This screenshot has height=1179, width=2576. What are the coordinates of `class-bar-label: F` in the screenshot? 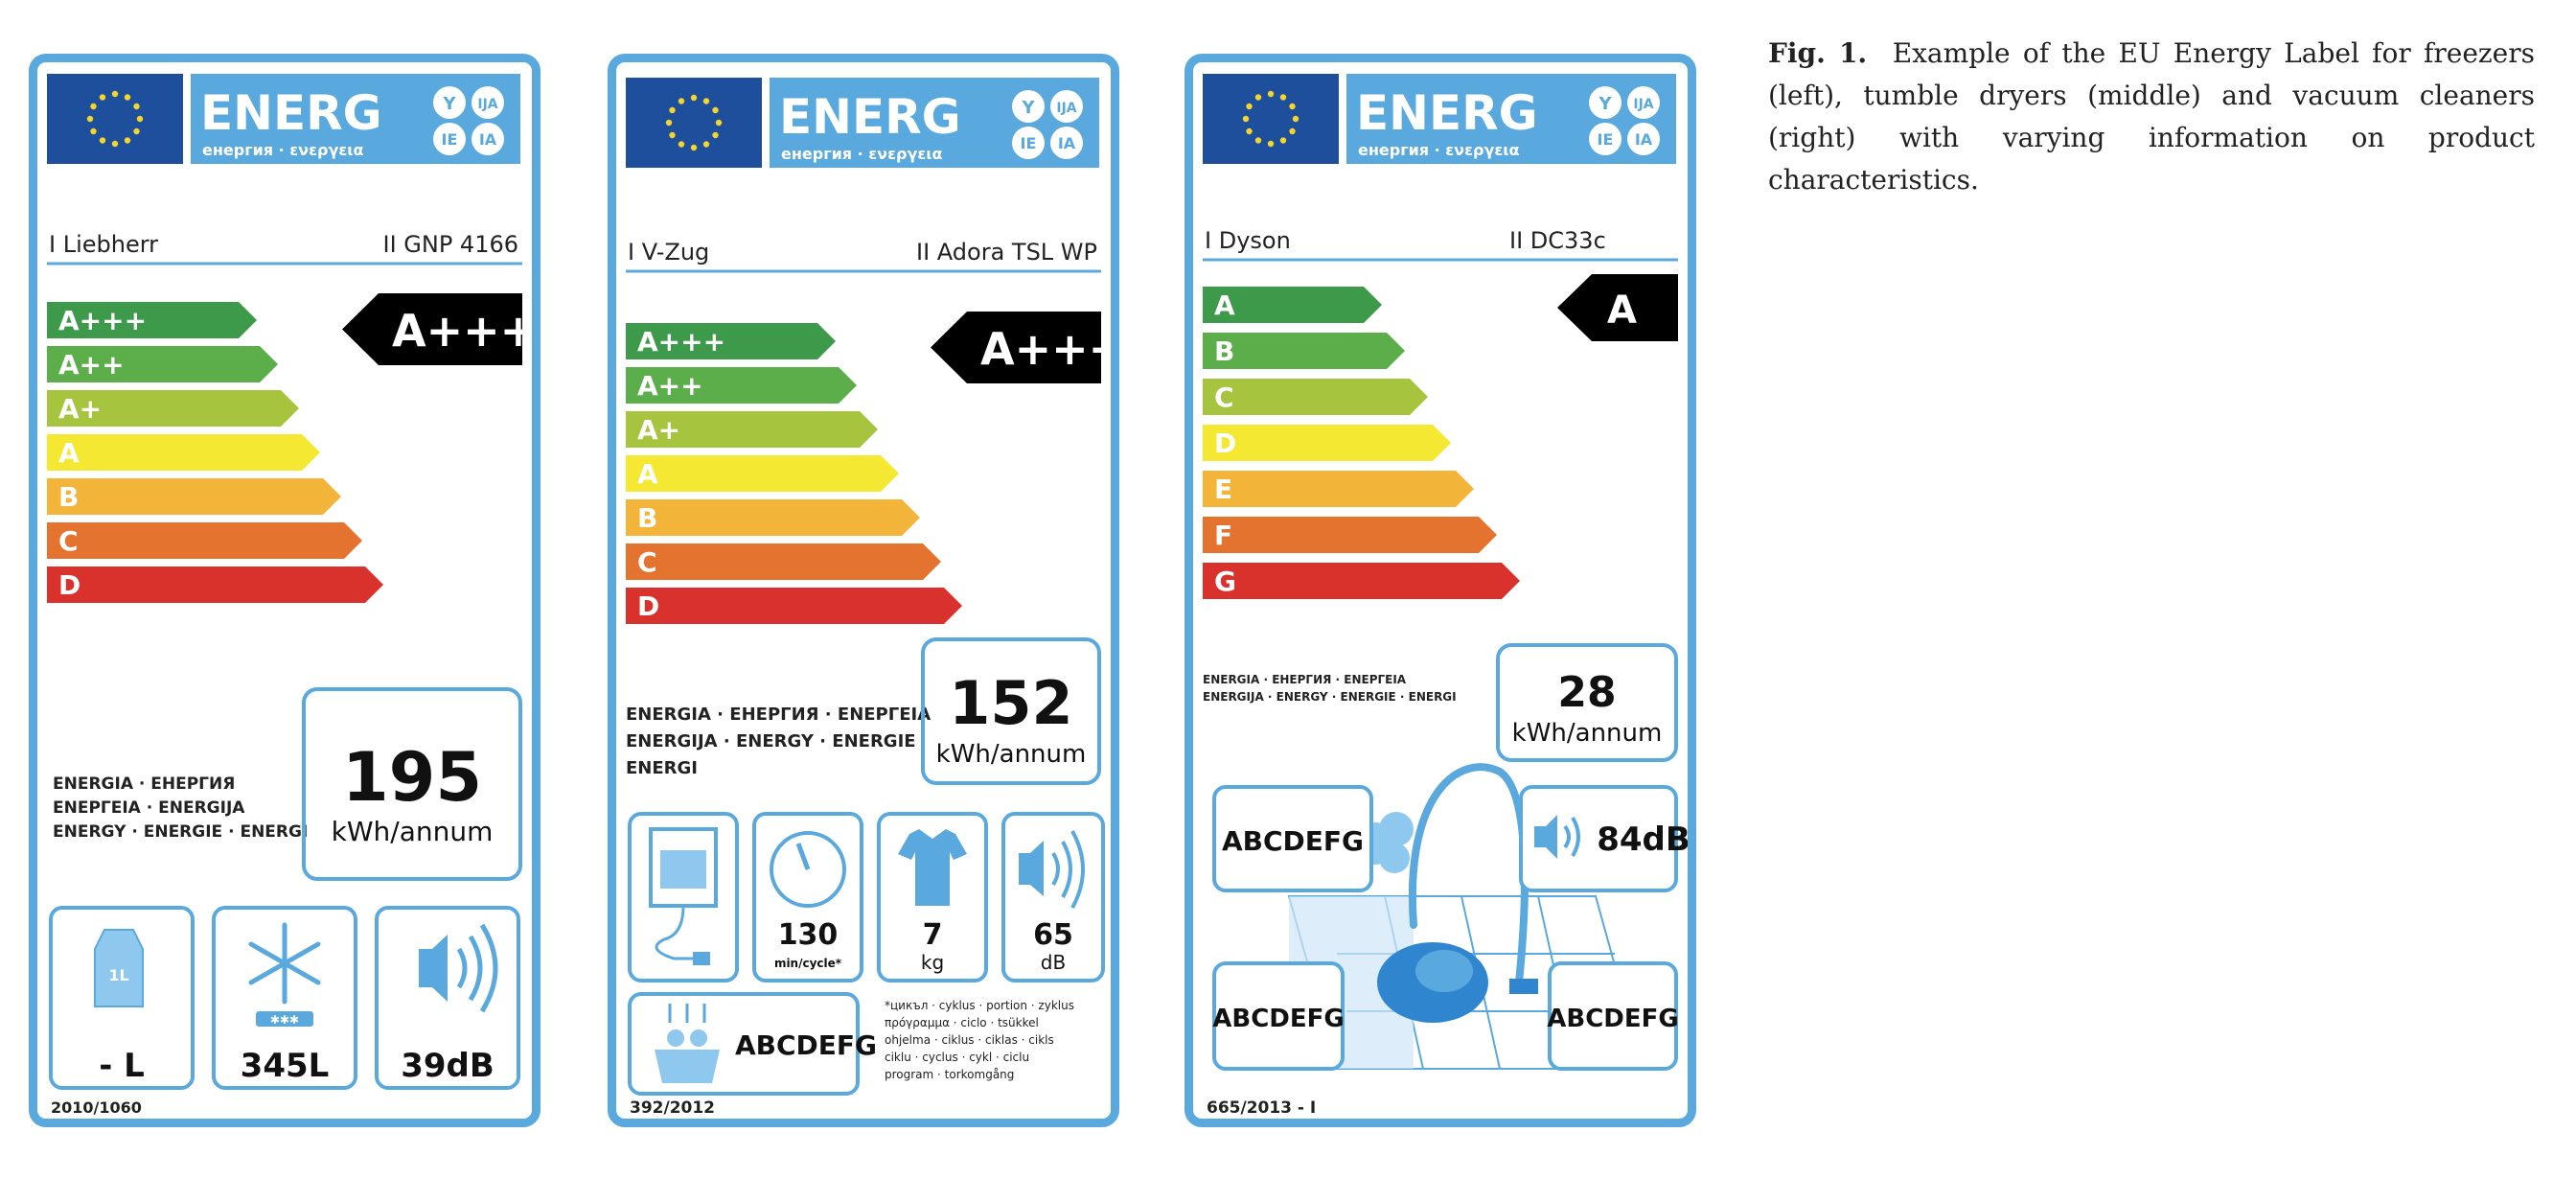 It's located at (1223, 535).